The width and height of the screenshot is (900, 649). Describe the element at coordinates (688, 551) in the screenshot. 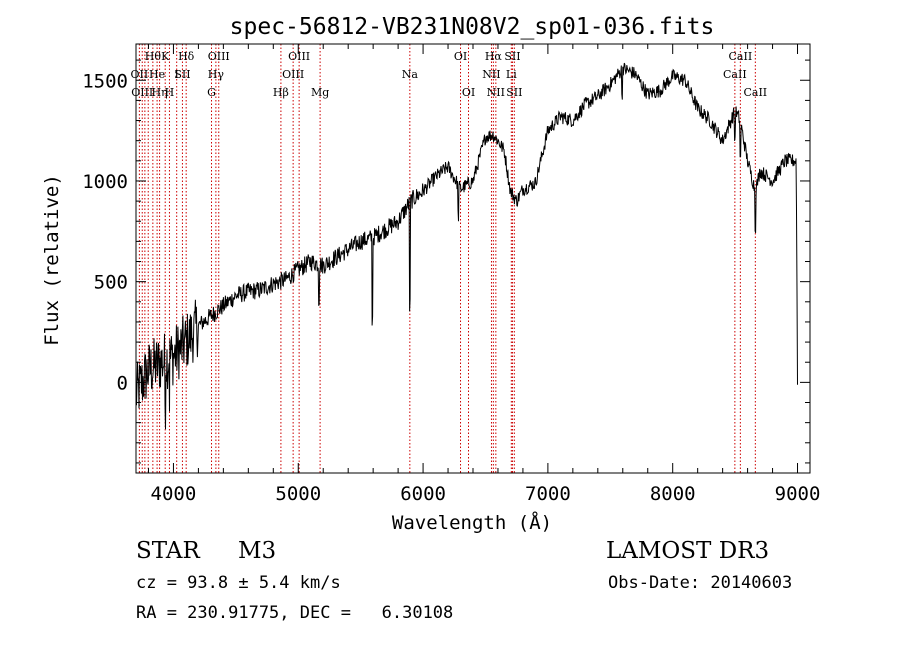

I see `survey-name: LAMOST DR3` at that location.